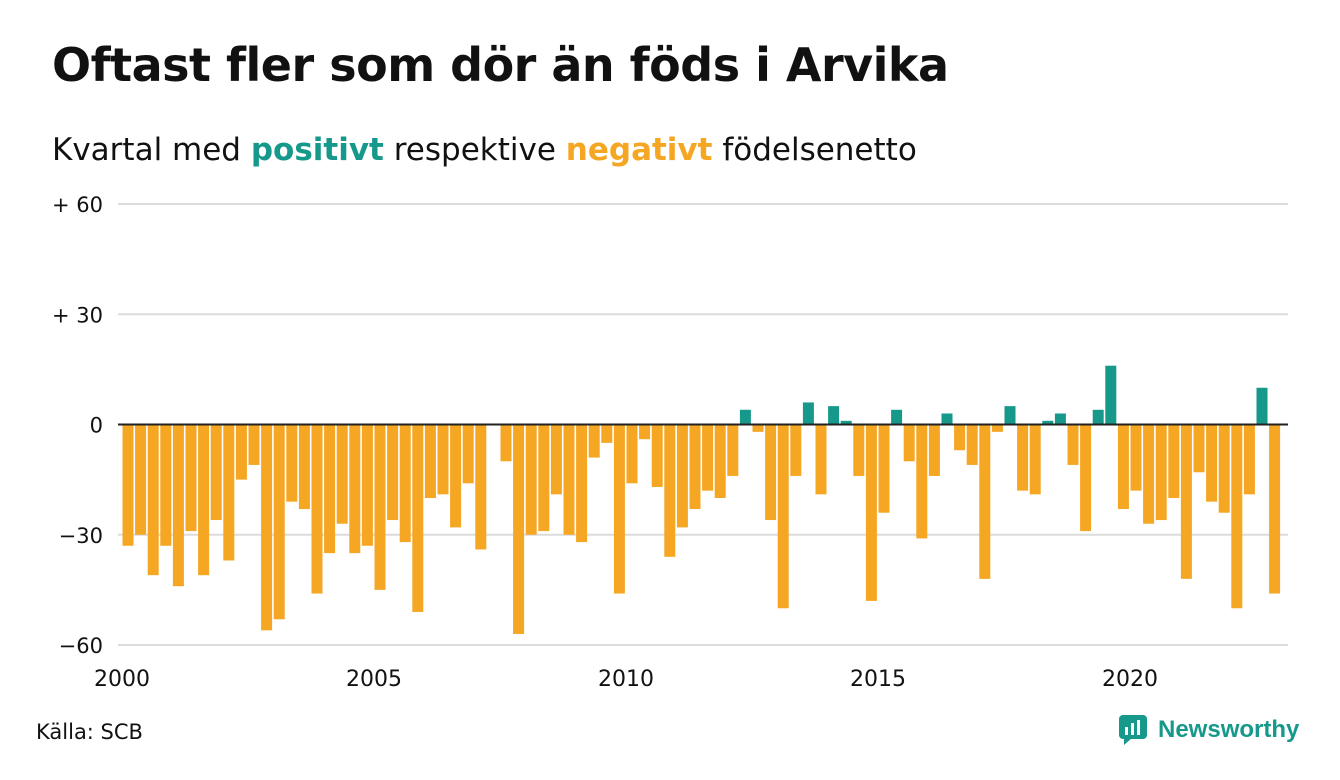  What do you see at coordinates (153, 500) in the screenshot?
I see `bar-2000-q3` at bounding box center [153, 500].